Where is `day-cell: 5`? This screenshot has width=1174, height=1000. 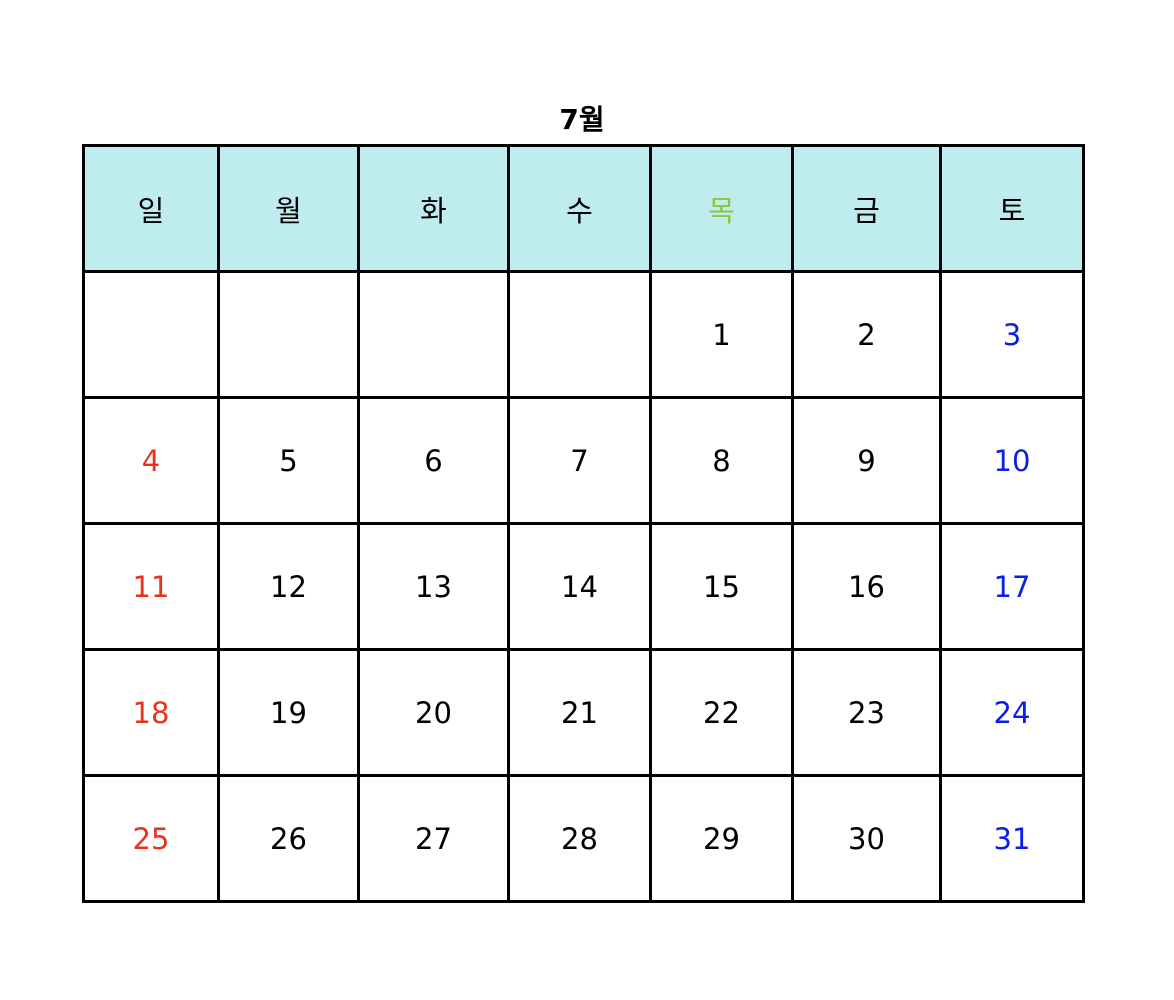
day-cell: 5 is located at coordinates (288, 460).